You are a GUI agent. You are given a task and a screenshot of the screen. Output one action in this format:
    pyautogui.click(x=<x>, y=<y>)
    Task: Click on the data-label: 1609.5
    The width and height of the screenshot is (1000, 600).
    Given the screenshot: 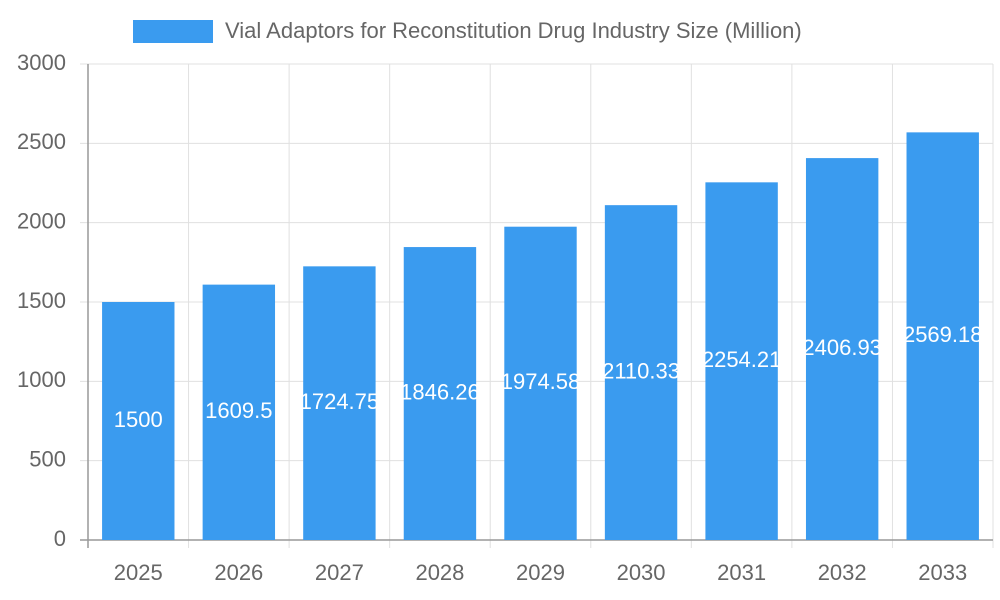 What is the action you would take?
    pyautogui.click(x=238, y=410)
    